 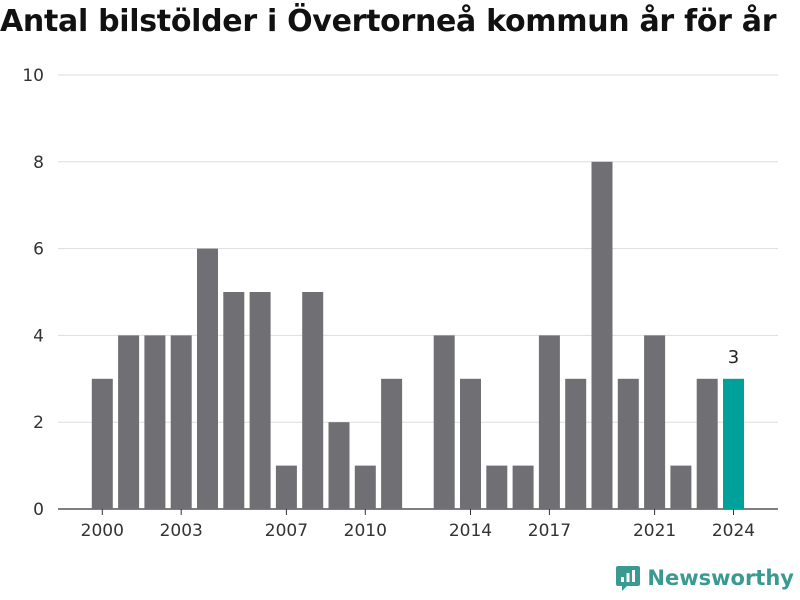 I want to click on bar-2017, so click(x=549, y=422).